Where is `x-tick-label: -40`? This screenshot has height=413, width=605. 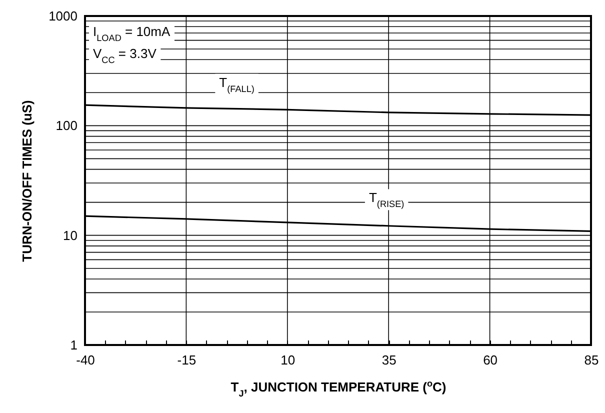 x-tick-label: -40 is located at coordinates (85, 360).